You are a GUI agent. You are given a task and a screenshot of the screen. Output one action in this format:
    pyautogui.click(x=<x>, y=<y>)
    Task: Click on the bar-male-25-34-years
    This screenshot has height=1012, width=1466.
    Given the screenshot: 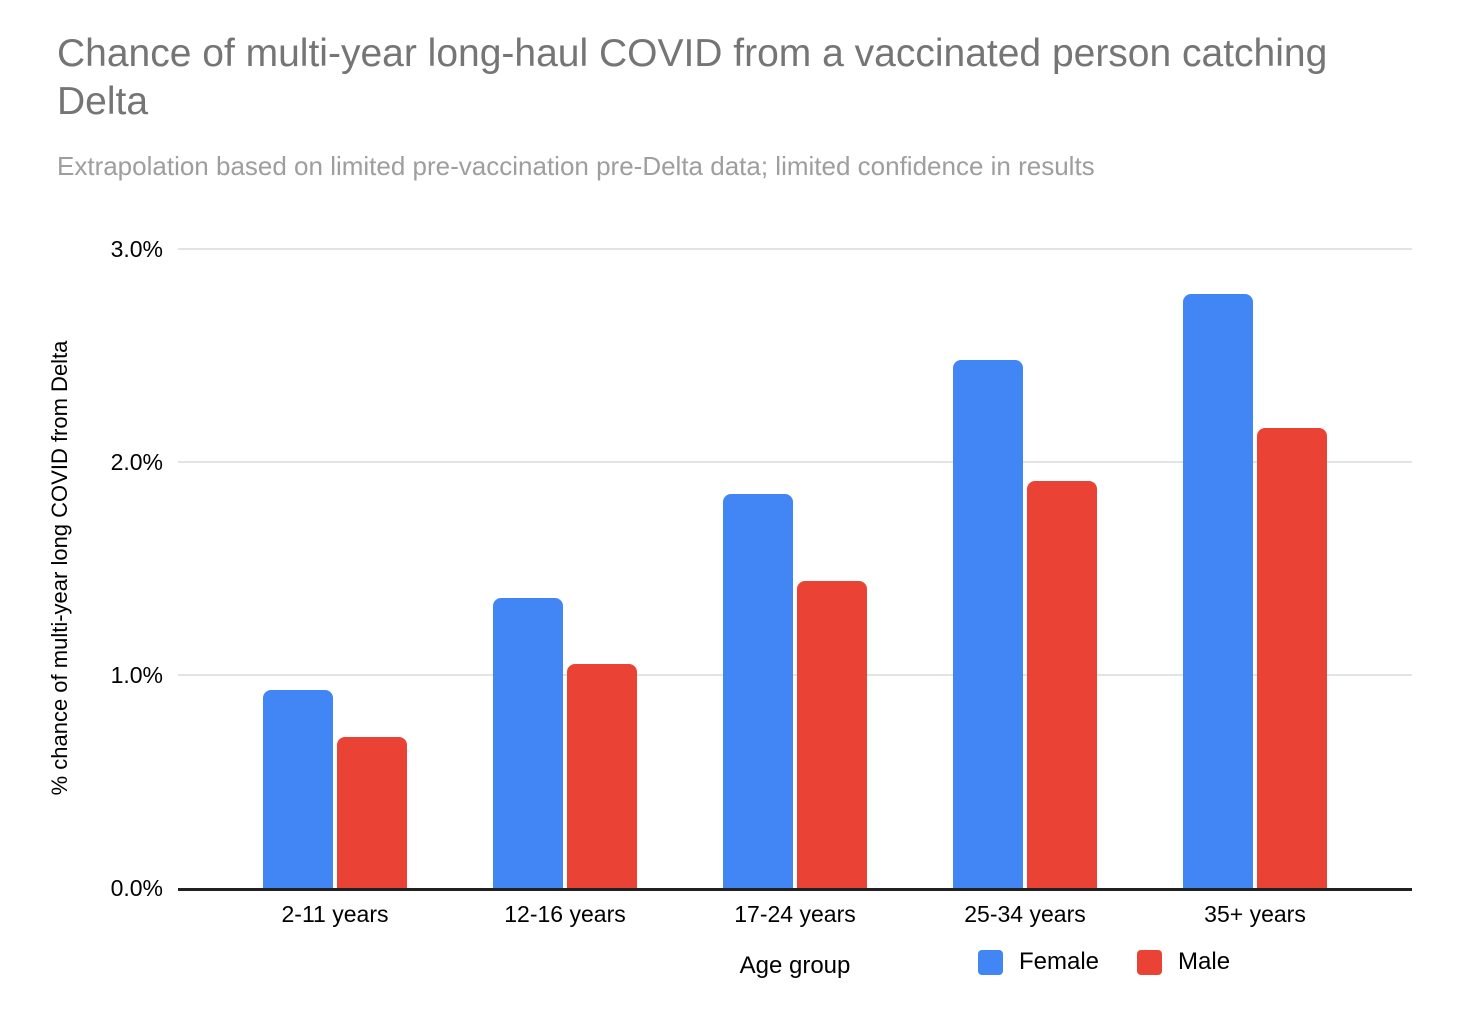 What is the action you would take?
    pyautogui.click(x=1062, y=684)
    